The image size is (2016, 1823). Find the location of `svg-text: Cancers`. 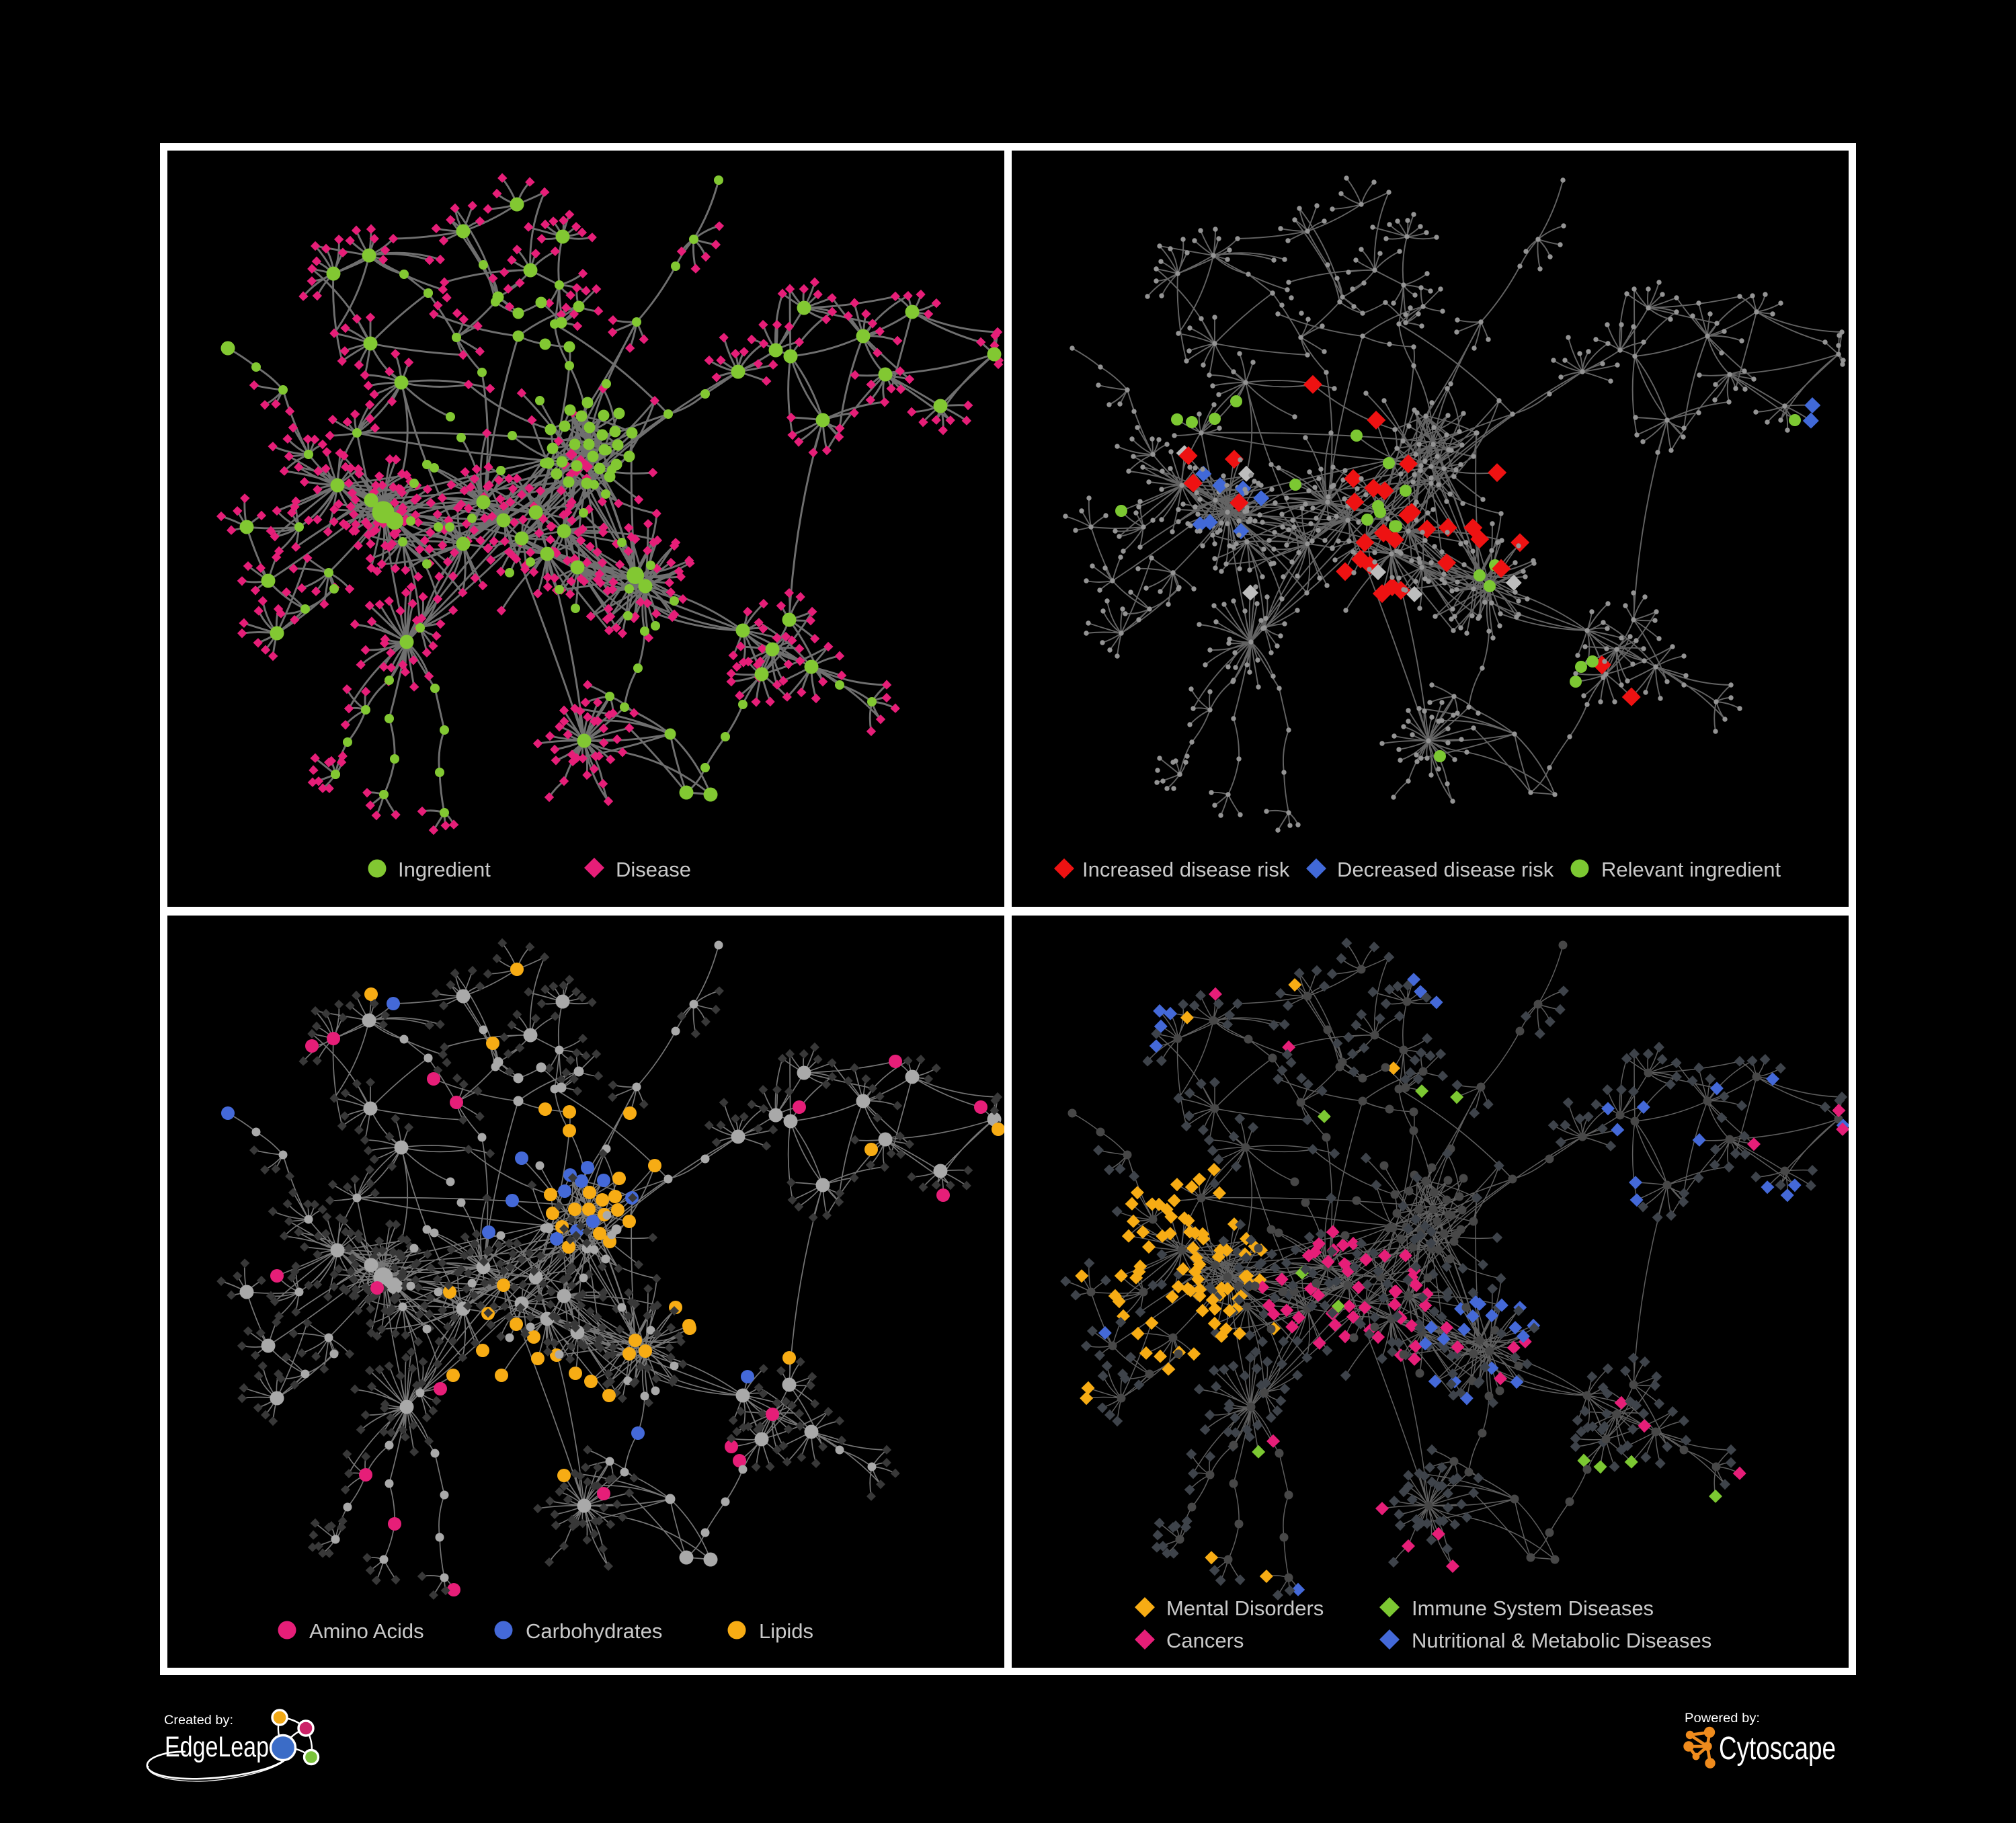

svg-text: Cancers is located at coordinates (1205, 1640).